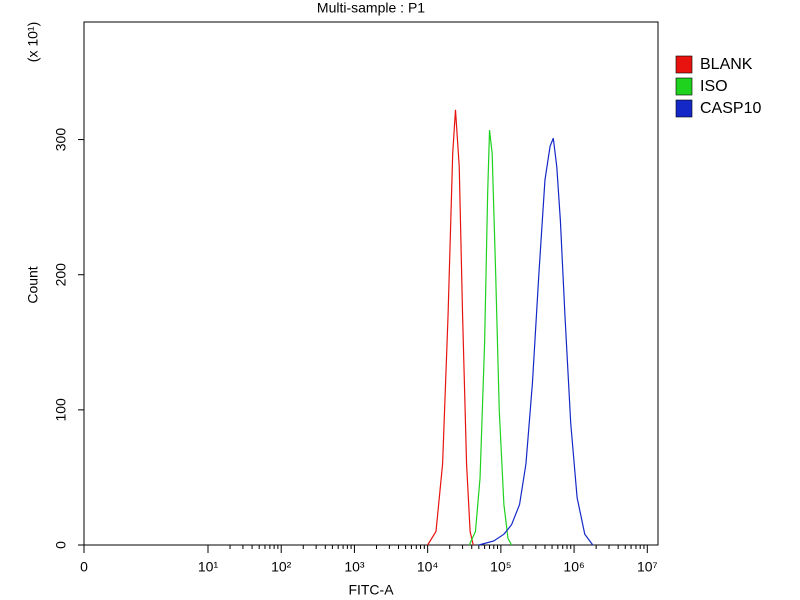 This screenshot has width=800, height=600. What do you see at coordinates (84, 567) in the screenshot?
I see `x-tick-label: 0` at bounding box center [84, 567].